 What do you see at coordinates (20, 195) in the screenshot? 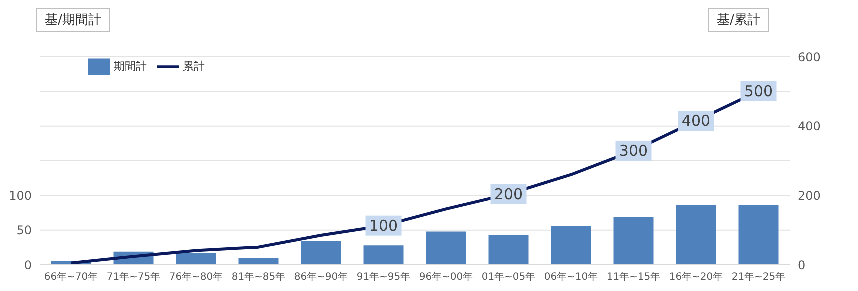
I see `y-tick-label: 100` at bounding box center [20, 195].